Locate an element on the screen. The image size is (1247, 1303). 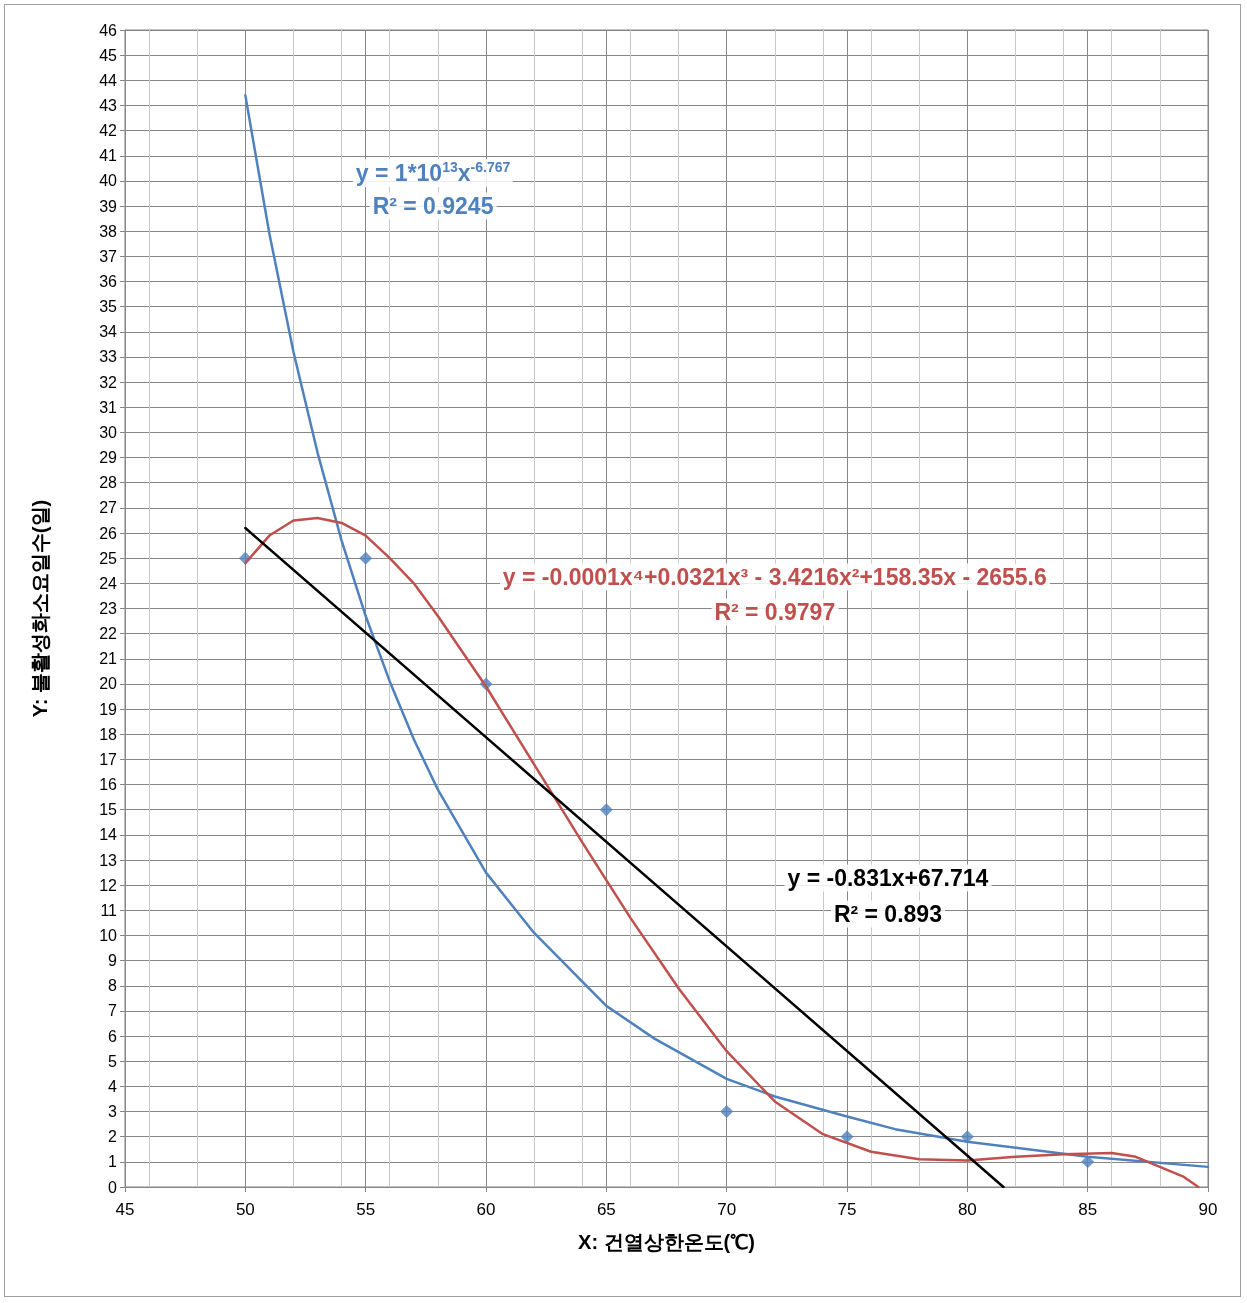
x-axis-title: X: 건열상한온도(℃) is located at coordinates (666, 1242).